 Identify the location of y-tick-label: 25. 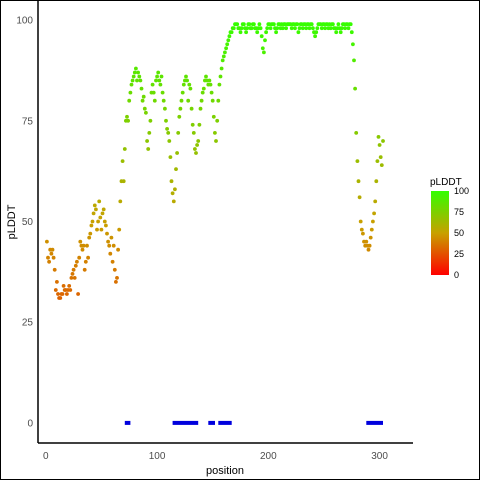
(28, 323).